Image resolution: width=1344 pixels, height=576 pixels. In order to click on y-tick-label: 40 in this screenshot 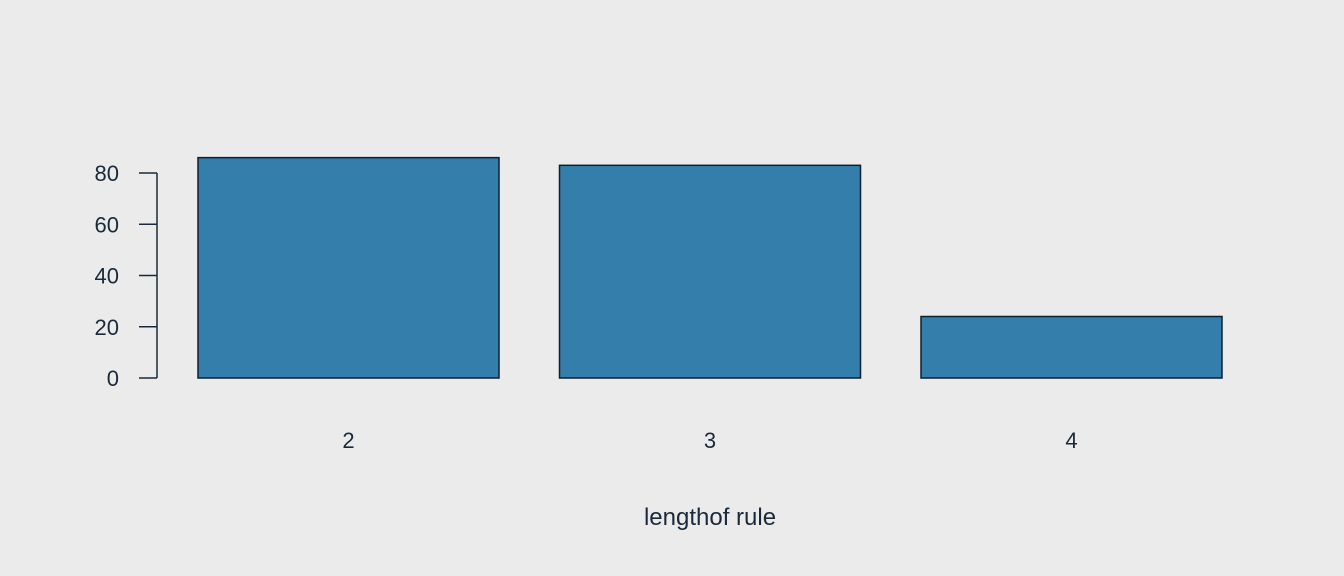, I will do `click(107, 276)`.